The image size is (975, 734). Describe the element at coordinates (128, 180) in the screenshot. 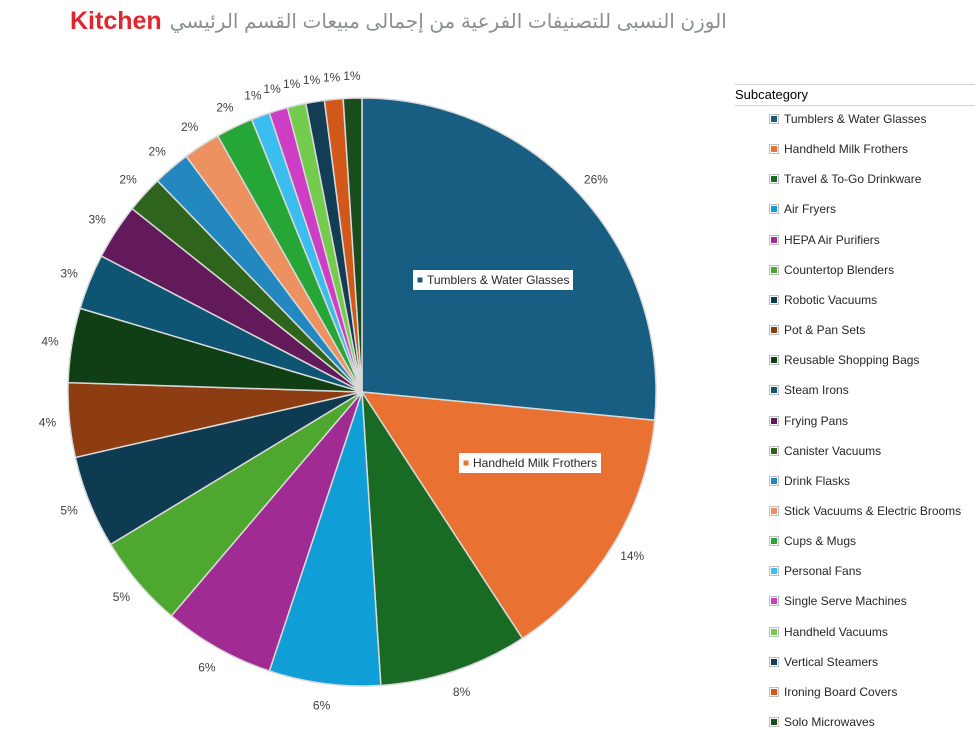

I see `pct-label-canister-vacuums: 2%` at that location.